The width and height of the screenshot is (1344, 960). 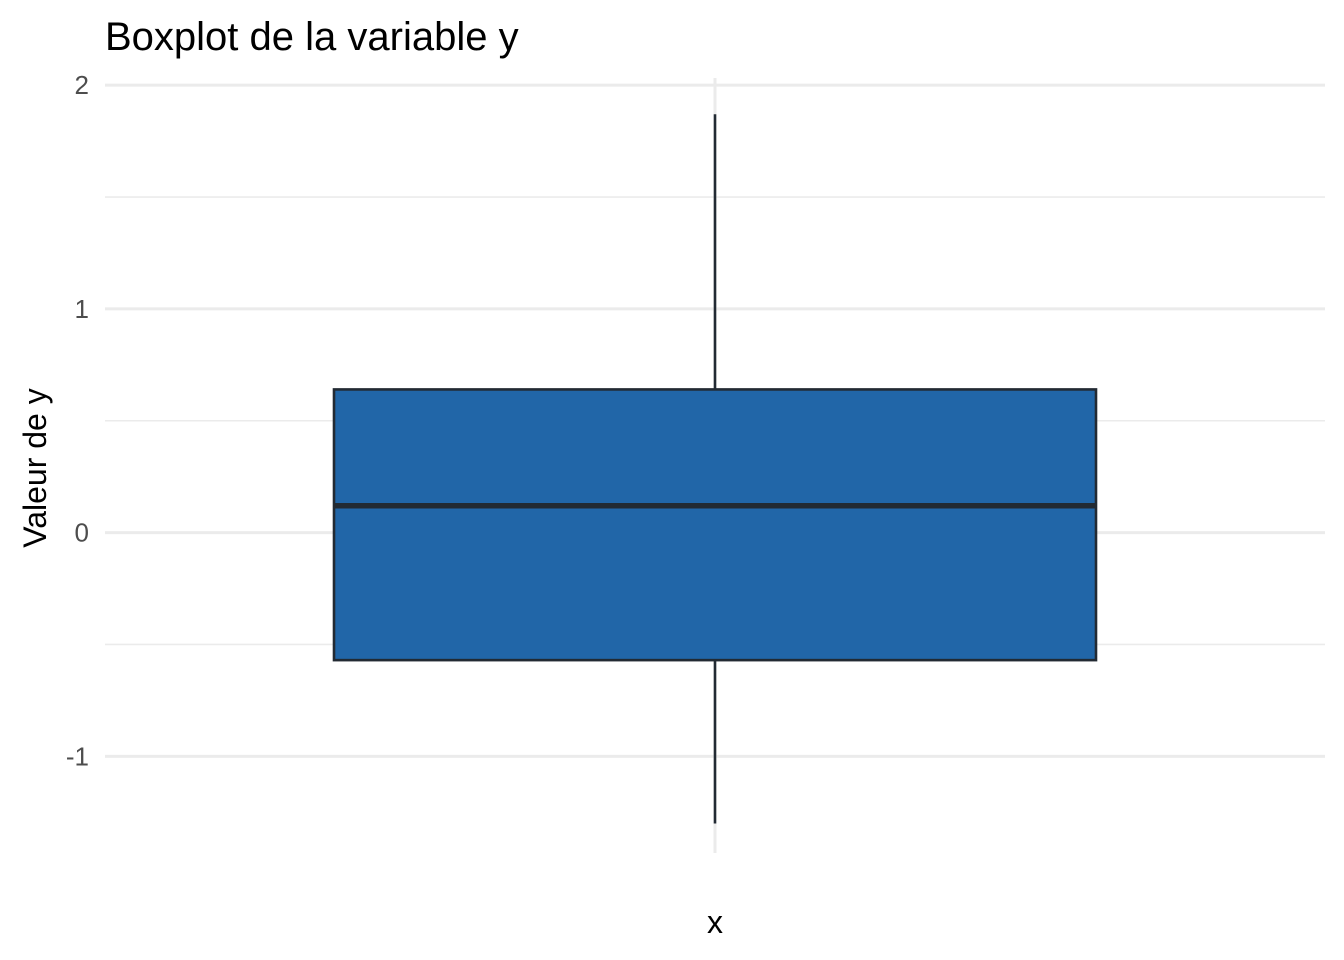 What do you see at coordinates (82, 85) in the screenshot?
I see `y-tick-label: 2` at bounding box center [82, 85].